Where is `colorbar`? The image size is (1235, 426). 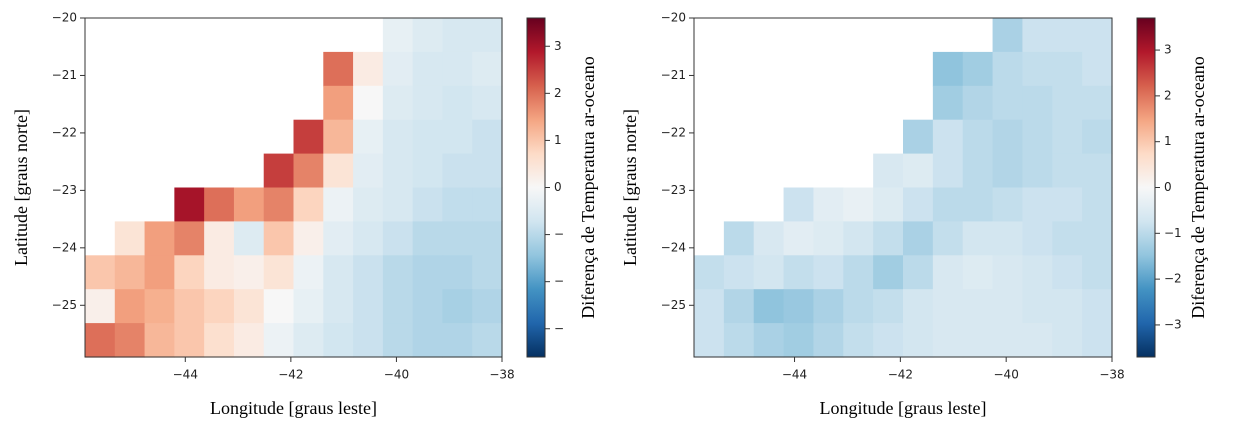 colorbar is located at coordinates (1146, 187).